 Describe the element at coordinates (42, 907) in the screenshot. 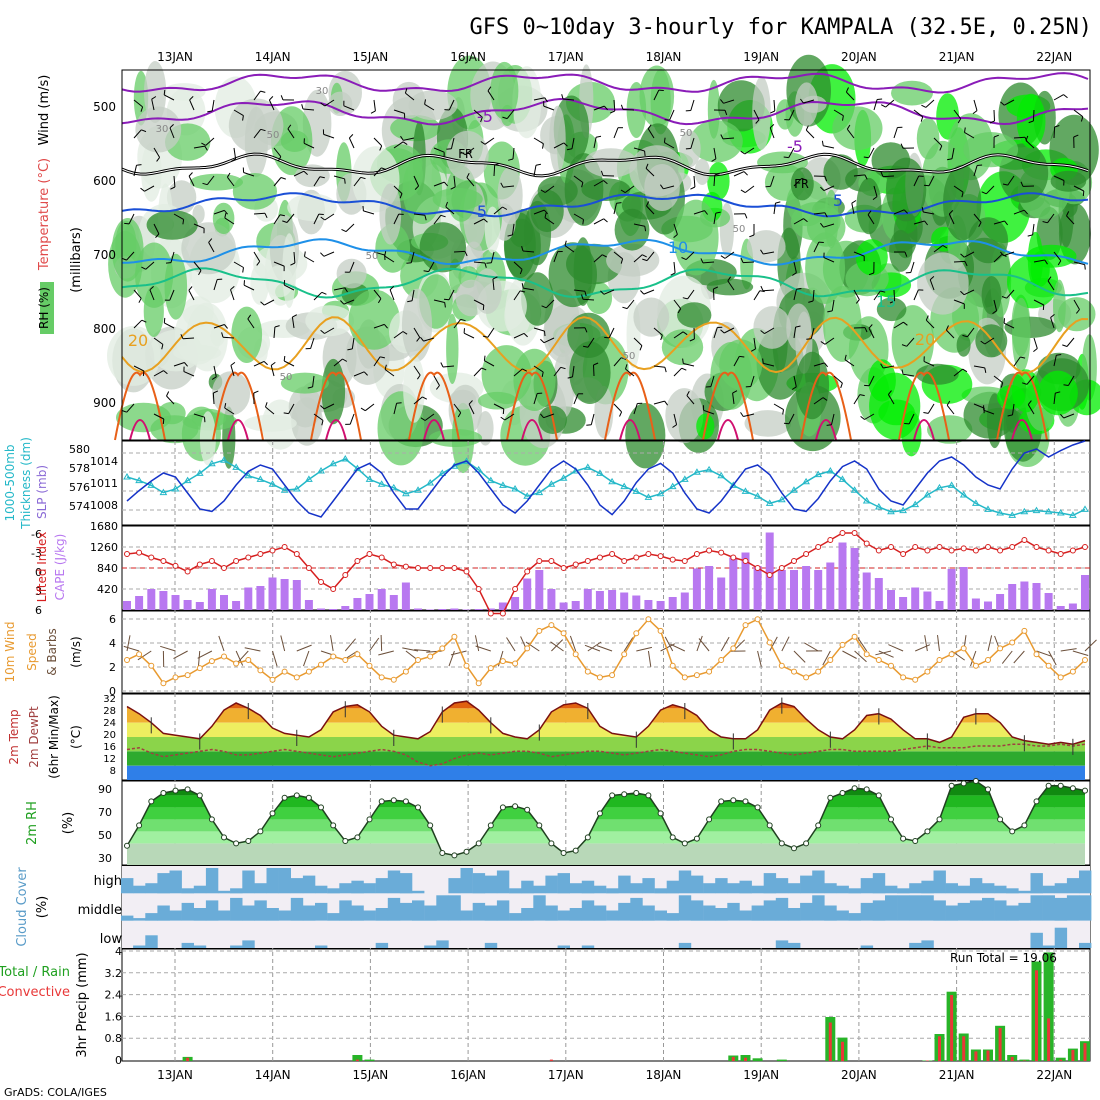

I see `cloud-units-label: (%)` at that location.